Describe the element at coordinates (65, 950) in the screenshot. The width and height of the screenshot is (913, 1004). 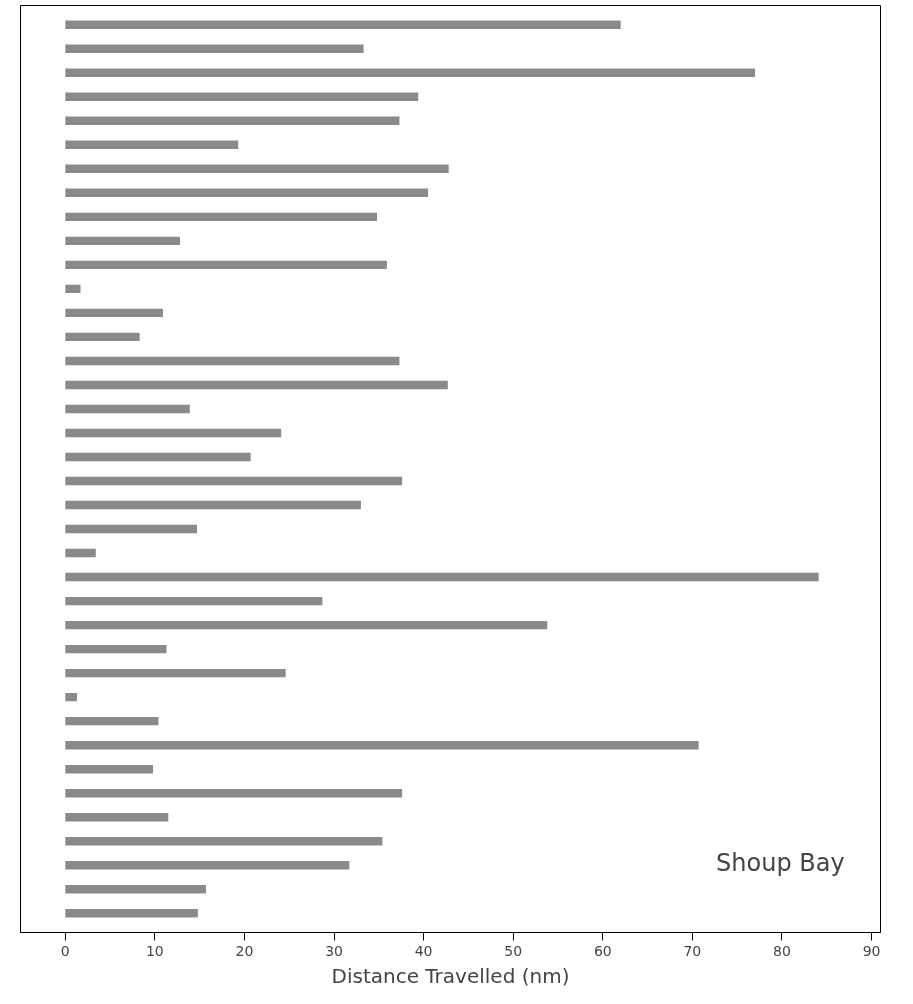
I see `x-tick-label: 0` at that location.